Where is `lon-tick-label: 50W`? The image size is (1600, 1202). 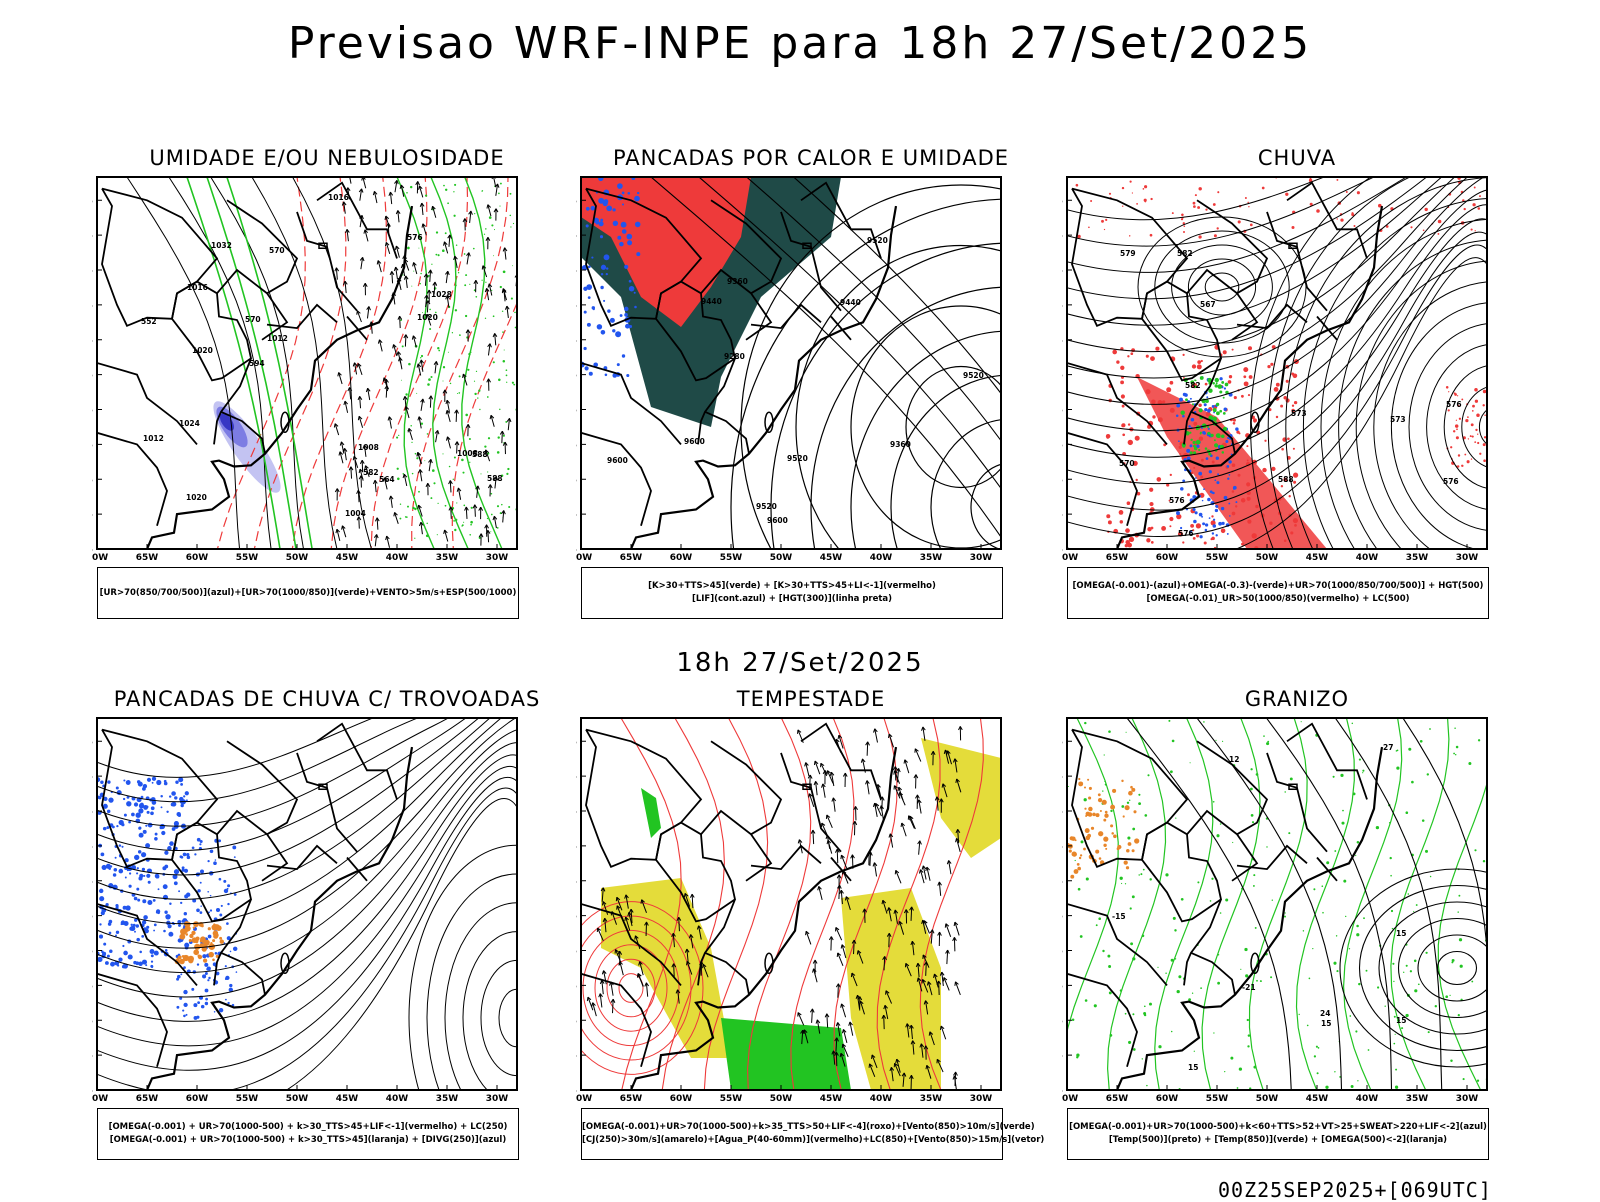
lon-tick-label: 50W is located at coordinates (1267, 1099).